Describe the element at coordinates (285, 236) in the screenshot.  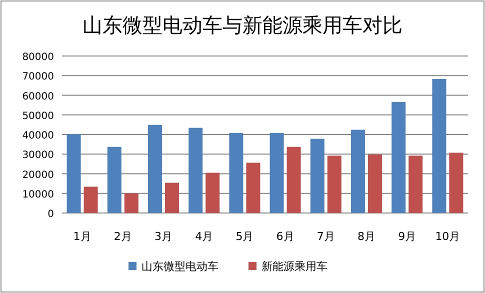
I see `x-tick-label: 6月` at that location.